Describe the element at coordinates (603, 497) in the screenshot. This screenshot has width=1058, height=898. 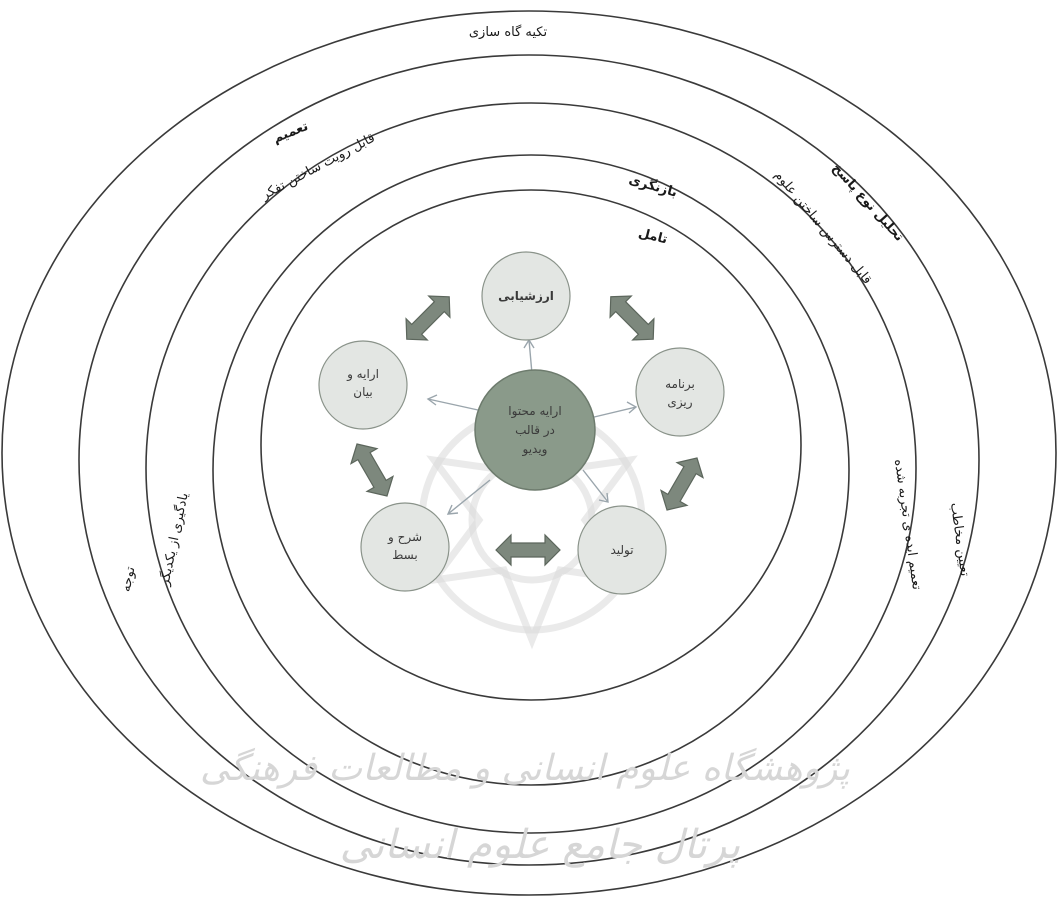
I see `spoke-bottom-right-head` at that location.